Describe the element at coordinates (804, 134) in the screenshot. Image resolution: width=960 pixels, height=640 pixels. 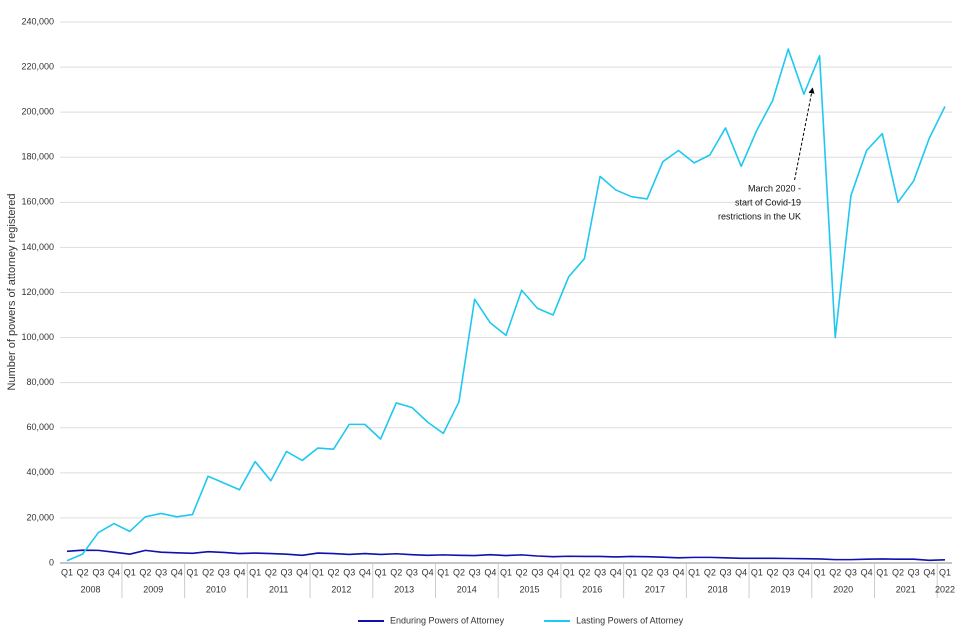
I see `annotation-arrow` at that location.